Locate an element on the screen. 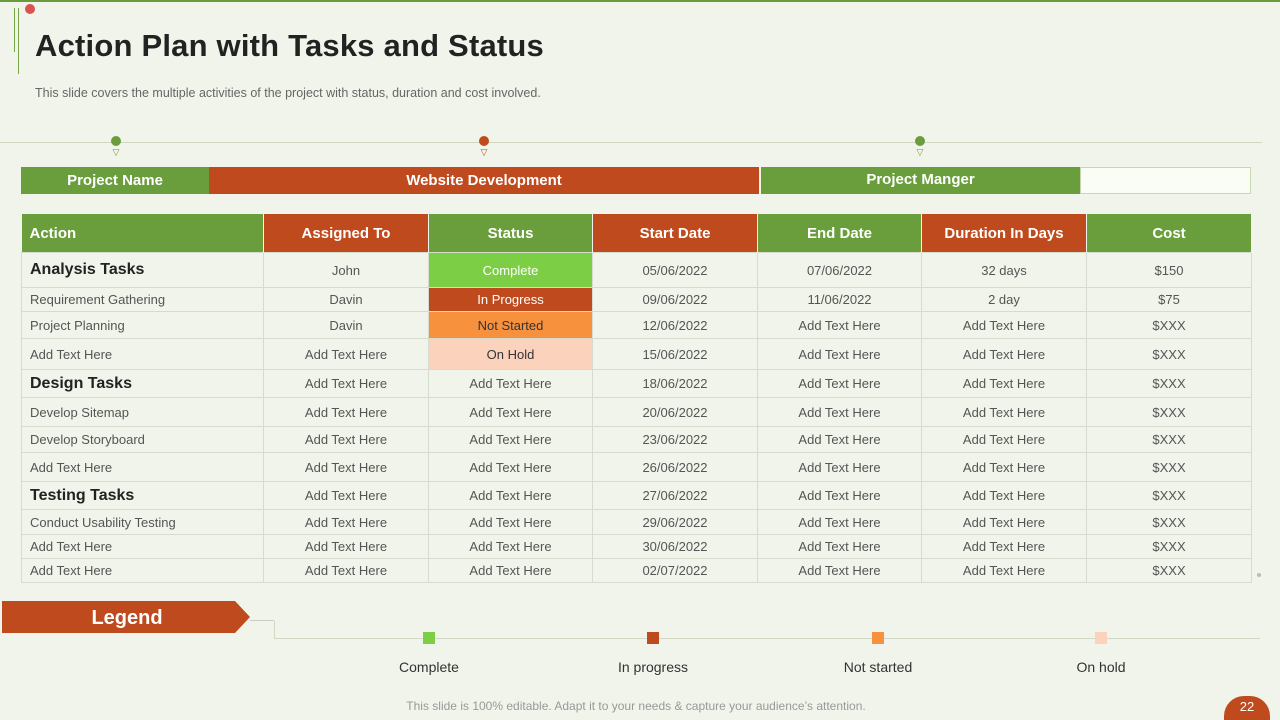 This screenshot has width=1280, height=720. cell-status: In Progress is located at coordinates (510, 299).